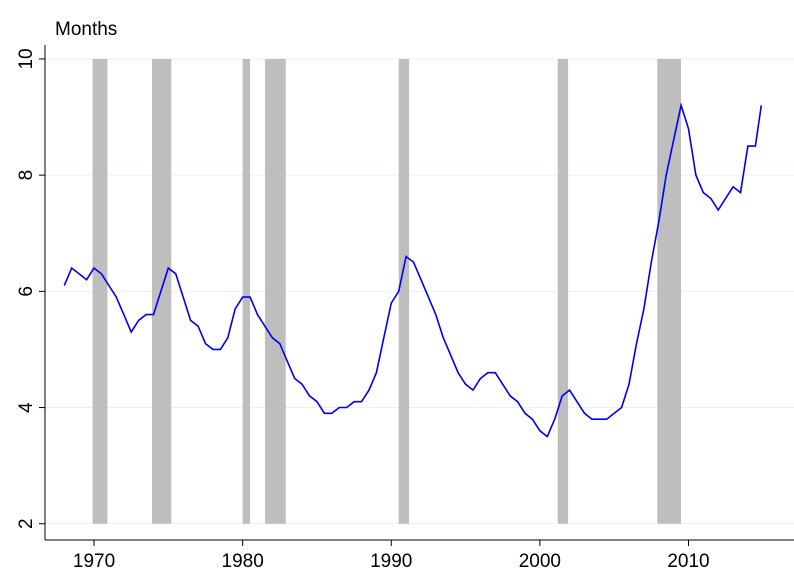 The height and width of the screenshot is (572, 794). Describe the element at coordinates (391, 561) in the screenshot. I see `x-tick-label: 1990` at that location.